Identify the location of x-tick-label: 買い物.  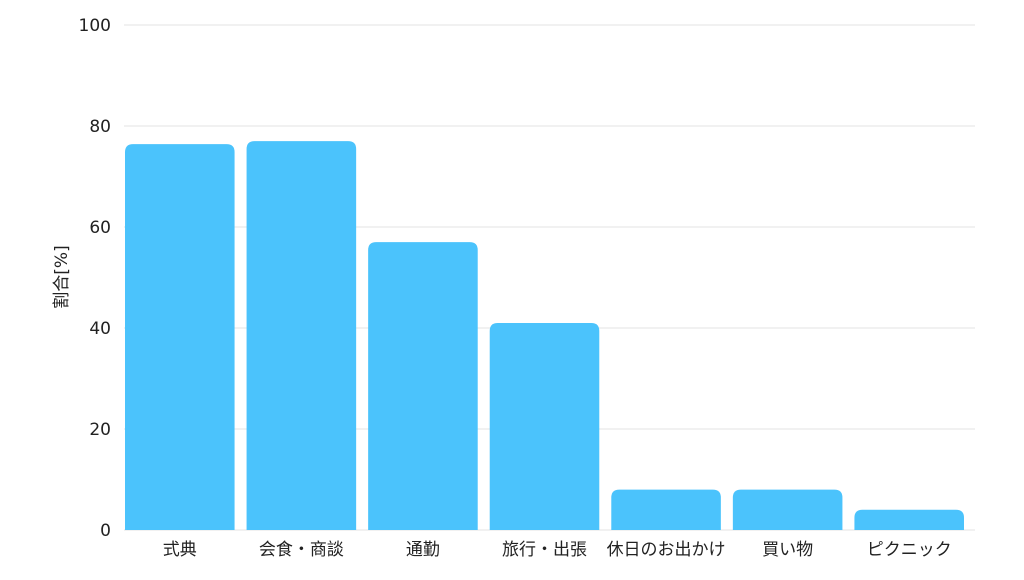
(787, 550).